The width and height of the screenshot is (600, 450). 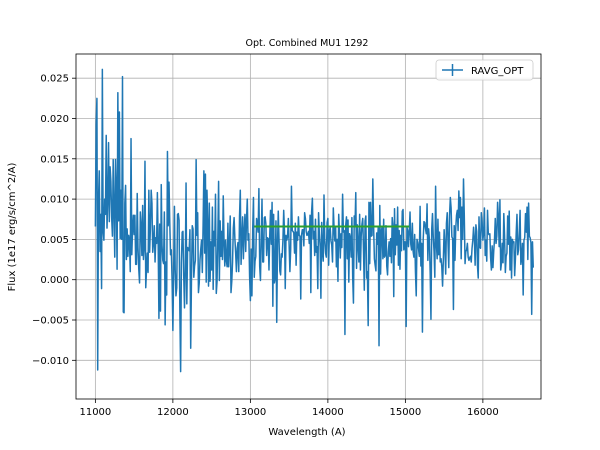 I want to click on y-tick-label: 0.015, so click(x=54, y=159).